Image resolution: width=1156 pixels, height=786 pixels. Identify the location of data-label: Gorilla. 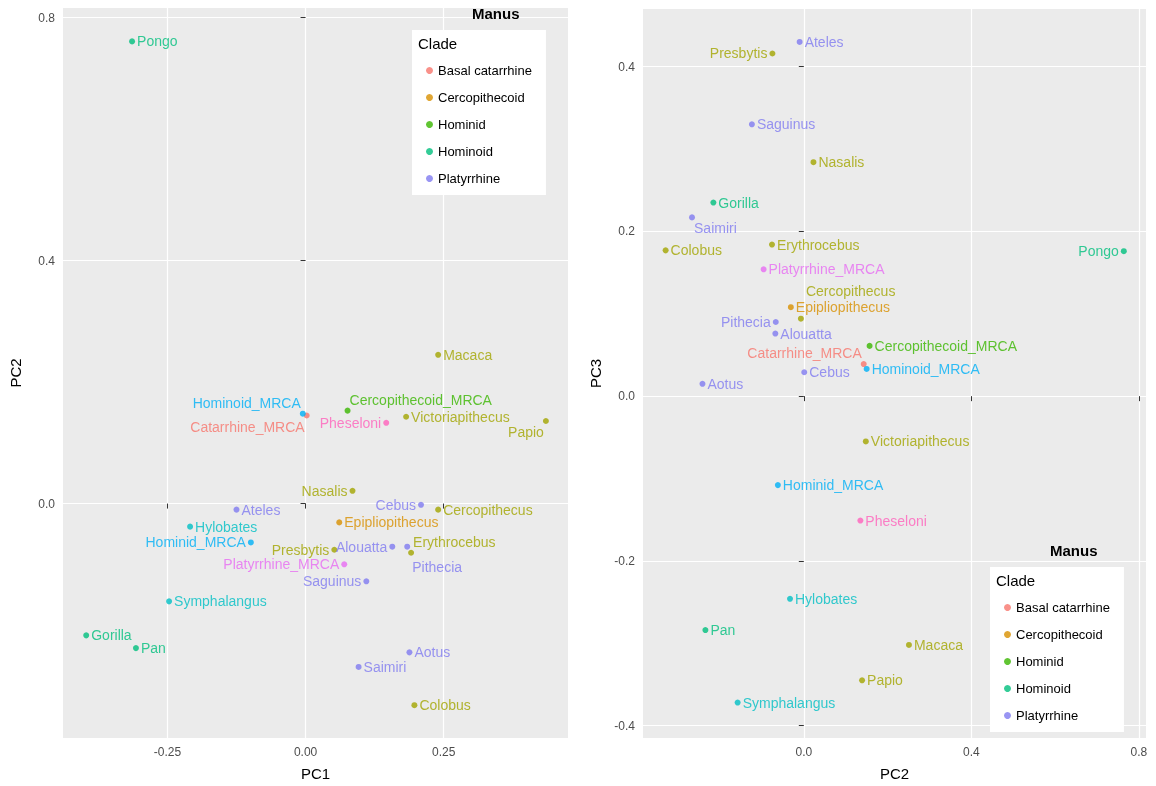
(111, 635).